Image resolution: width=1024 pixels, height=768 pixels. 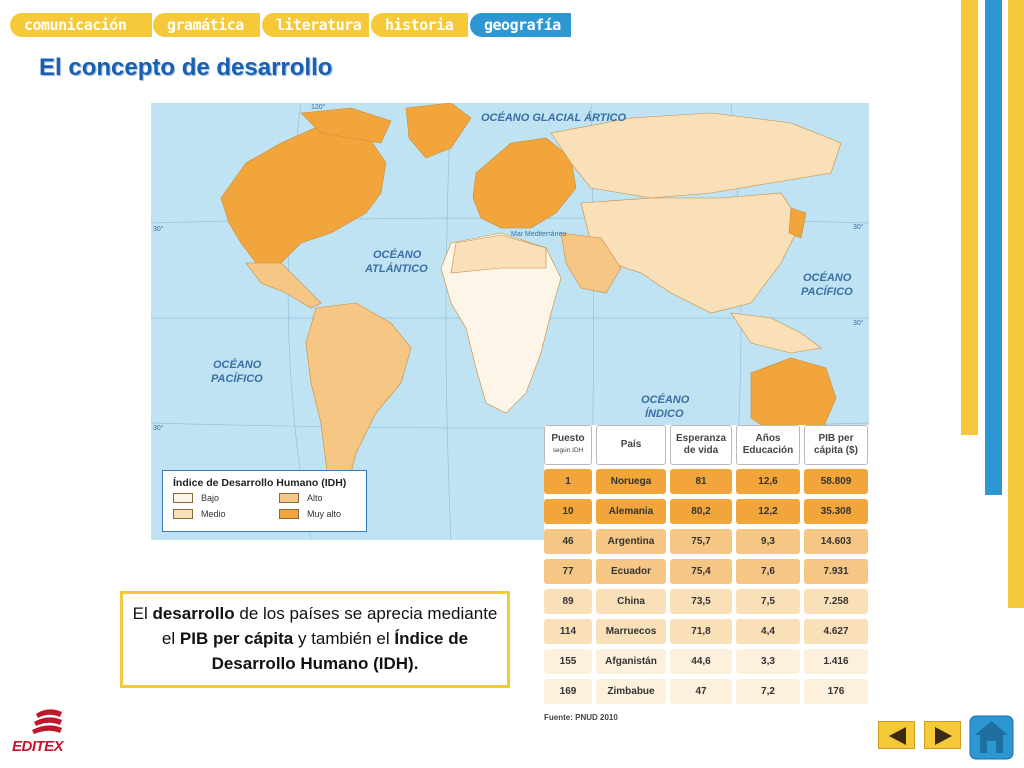 I want to click on cell-rank: 114, so click(x=568, y=631).